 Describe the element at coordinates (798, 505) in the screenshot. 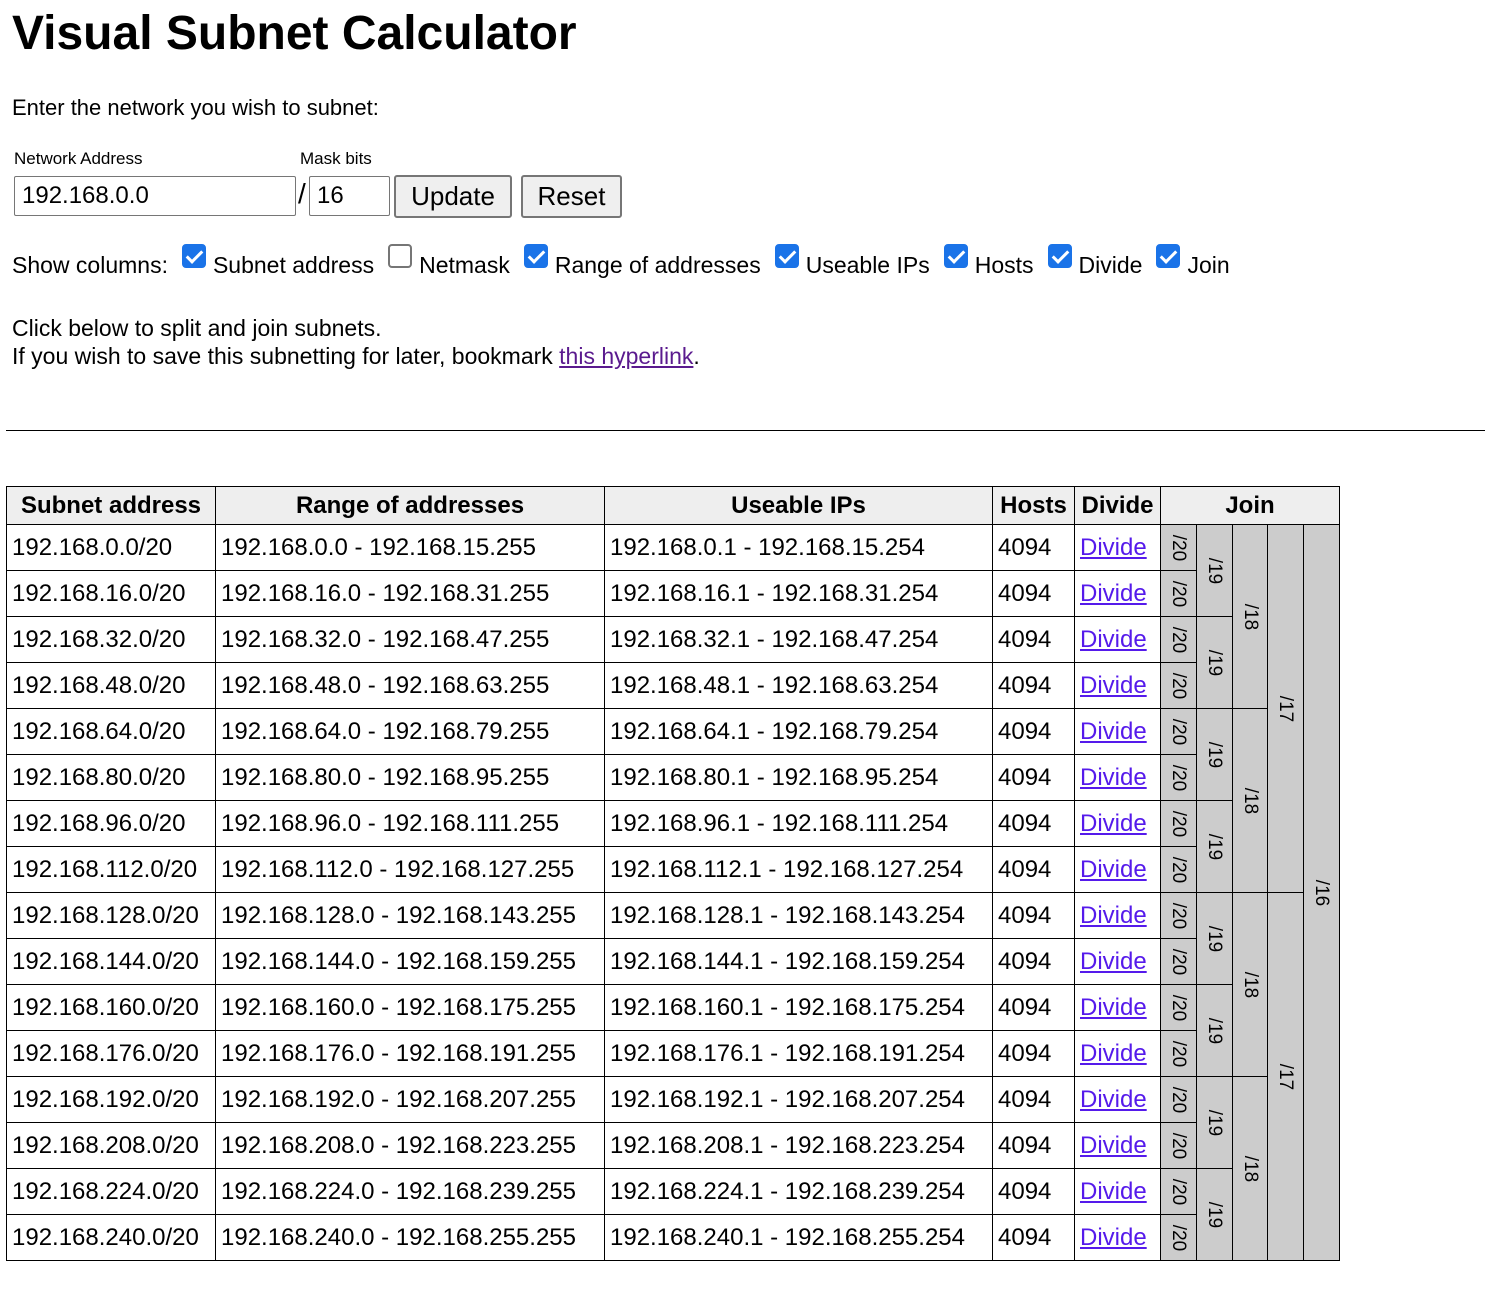

I see `header-useable-ips: Useable IPs` at that location.